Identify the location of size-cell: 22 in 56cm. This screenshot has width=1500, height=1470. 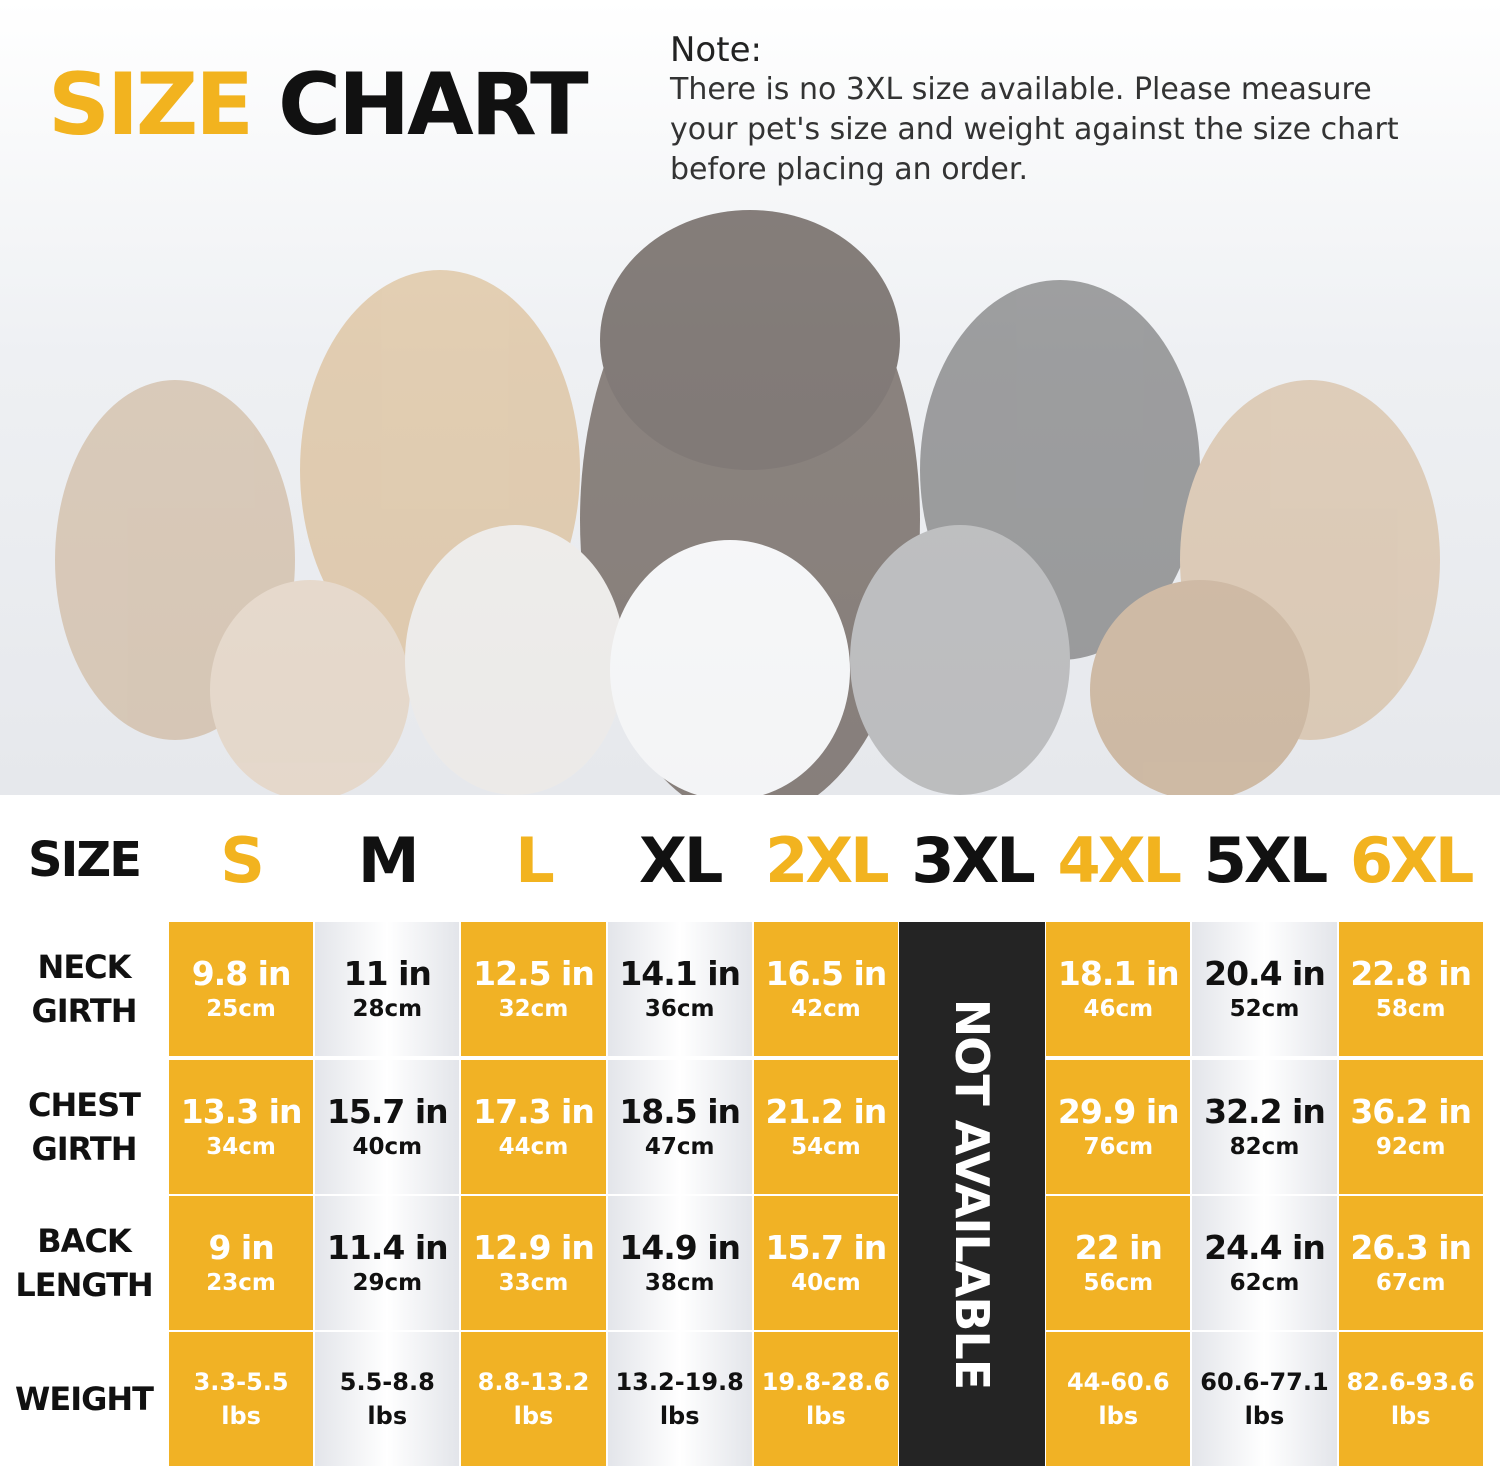
(1118, 1263).